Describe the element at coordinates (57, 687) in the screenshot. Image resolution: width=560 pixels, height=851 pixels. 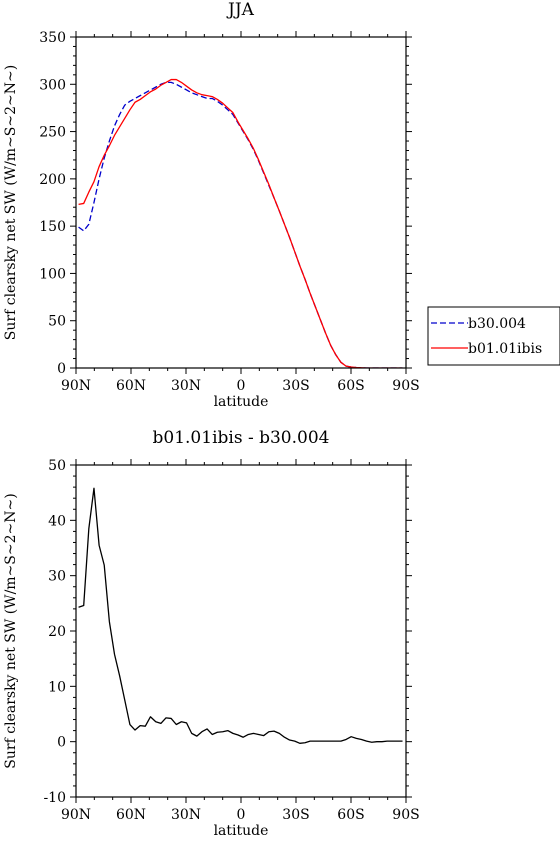
I see `y-tick-label: 10` at that location.